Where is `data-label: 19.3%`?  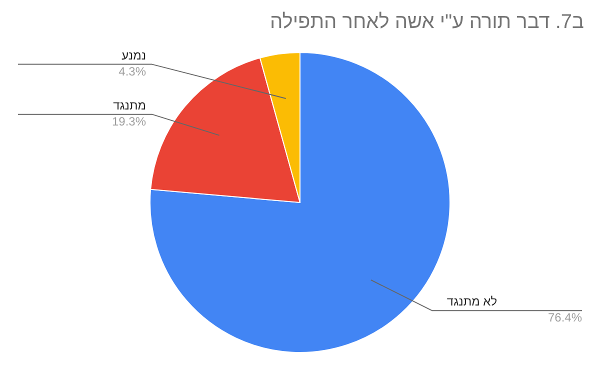
data-label: 19.3% is located at coordinates (129, 121).